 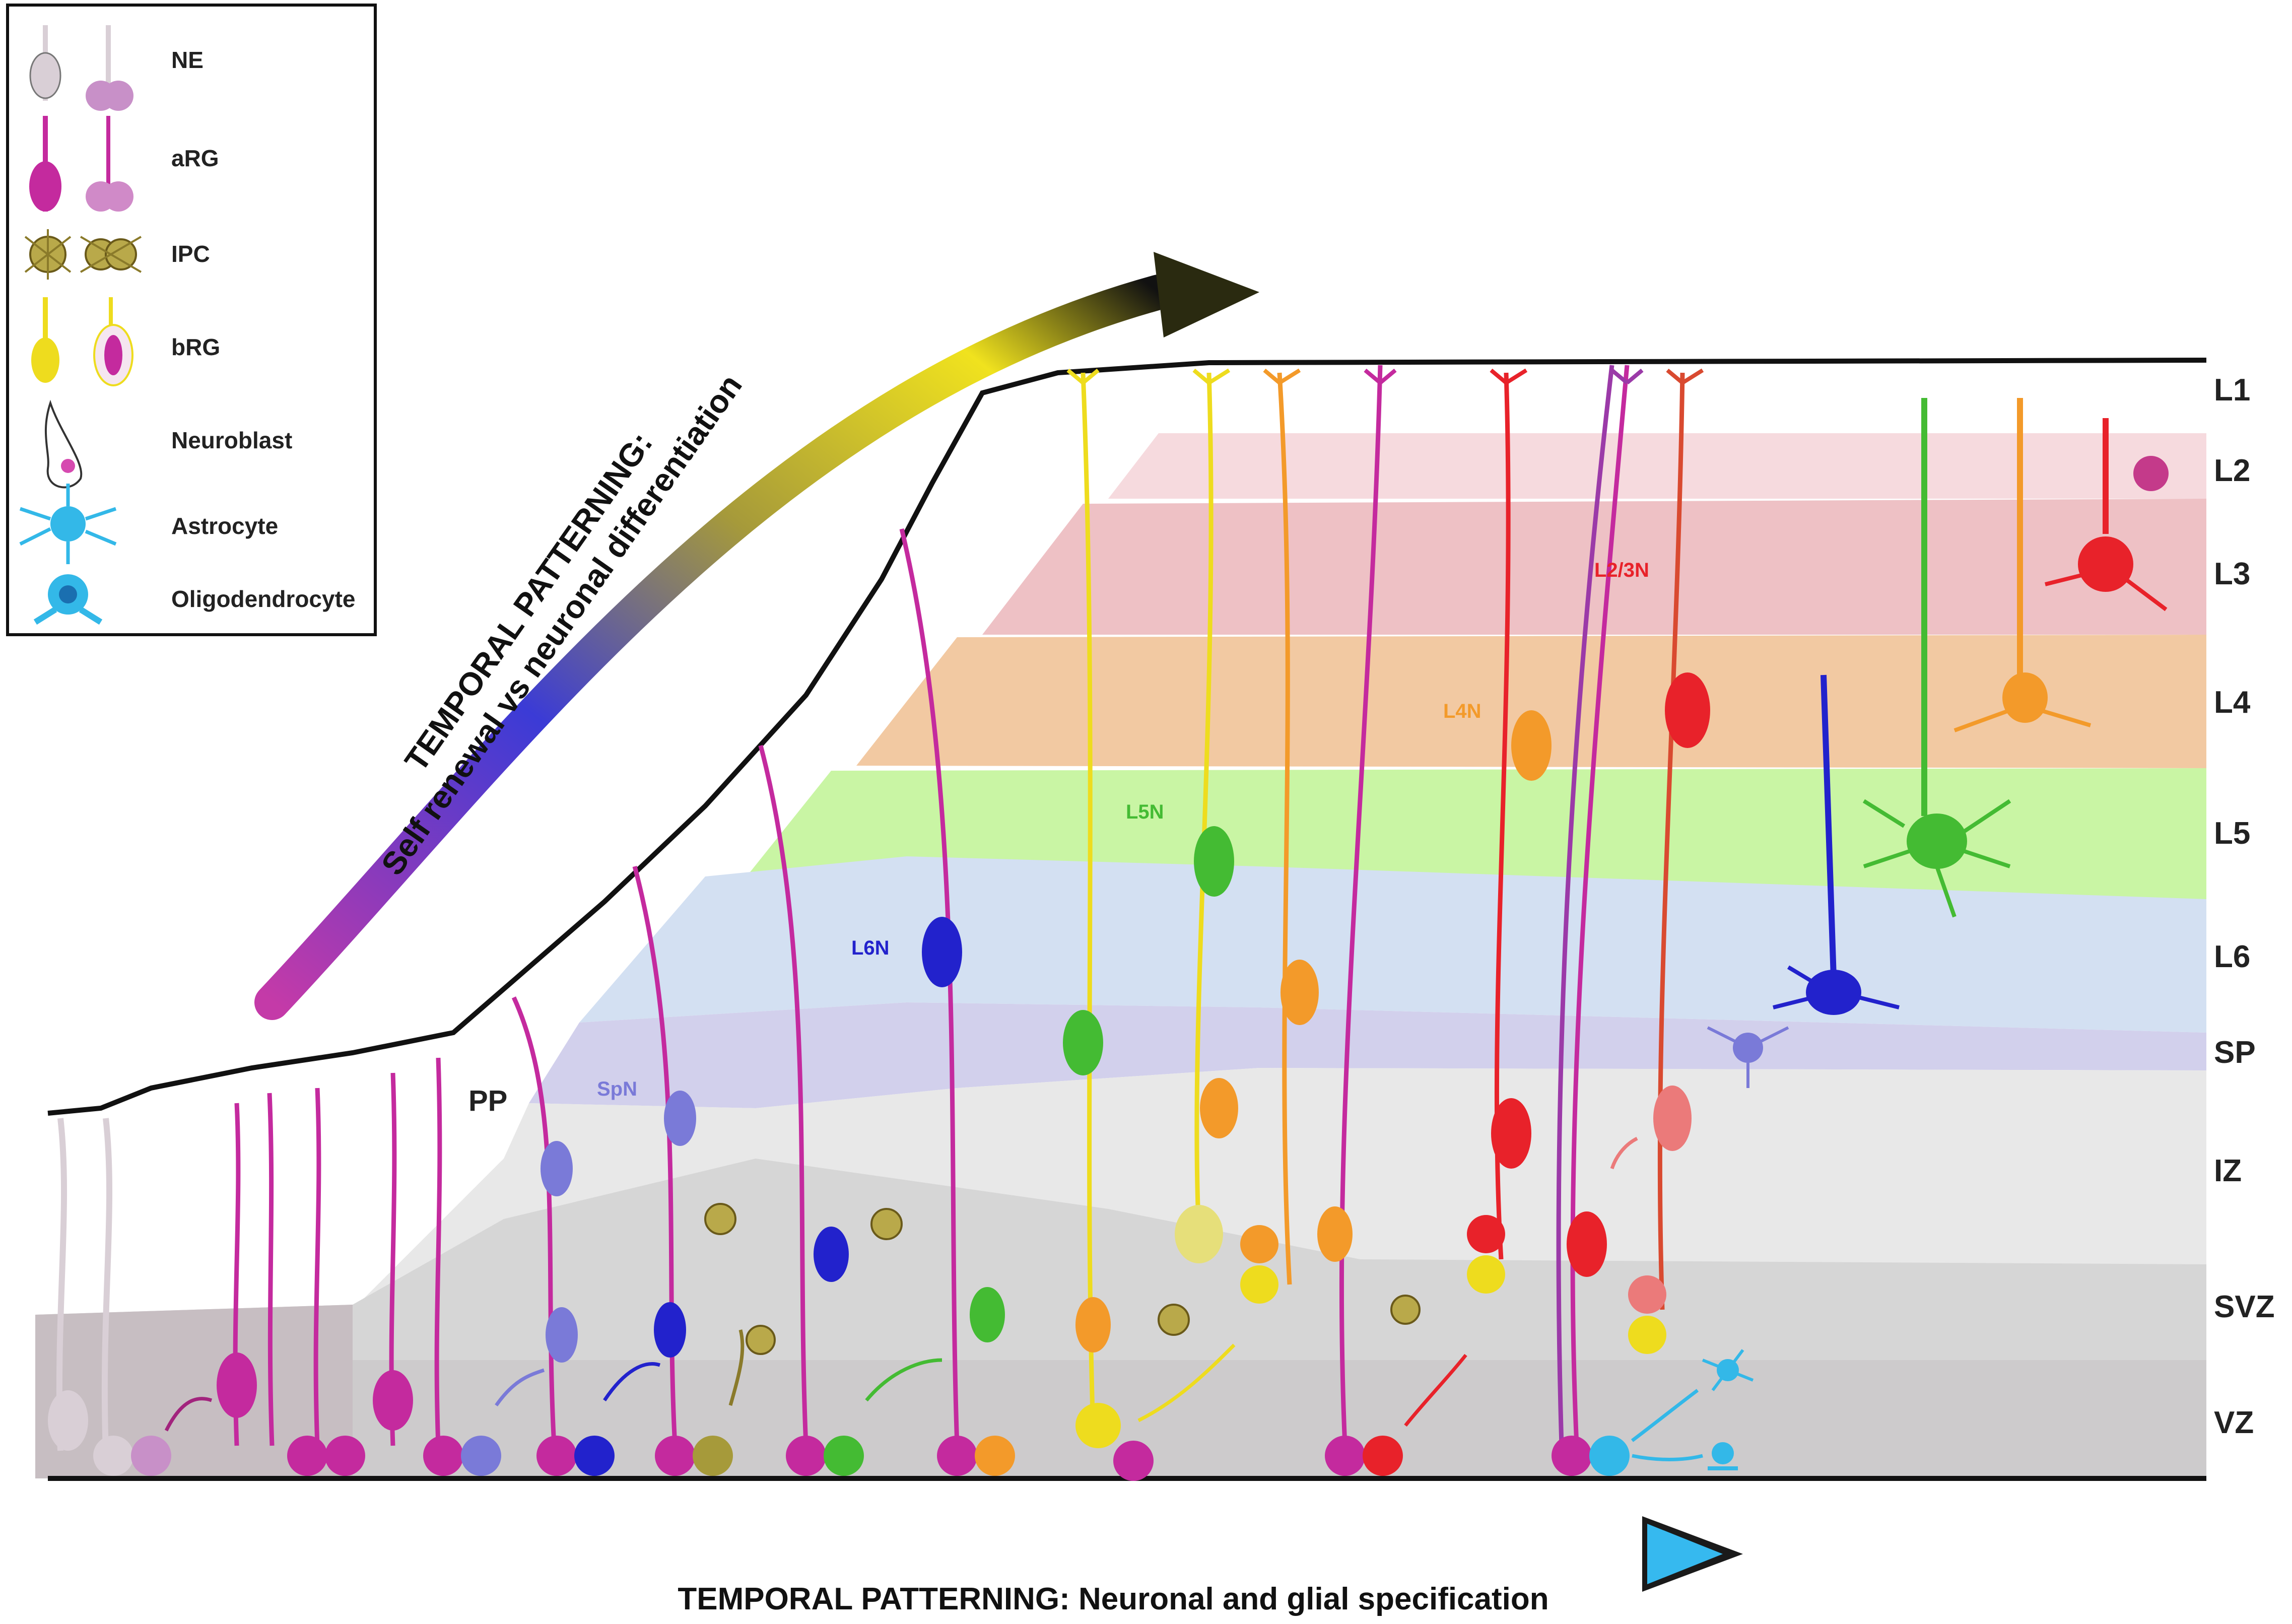 What do you see at coordinates (263, 599) in the screenshot?
I see `legend-label-oligodendrocyte: Oligodendrocyte` at bounding box center [263, 599].